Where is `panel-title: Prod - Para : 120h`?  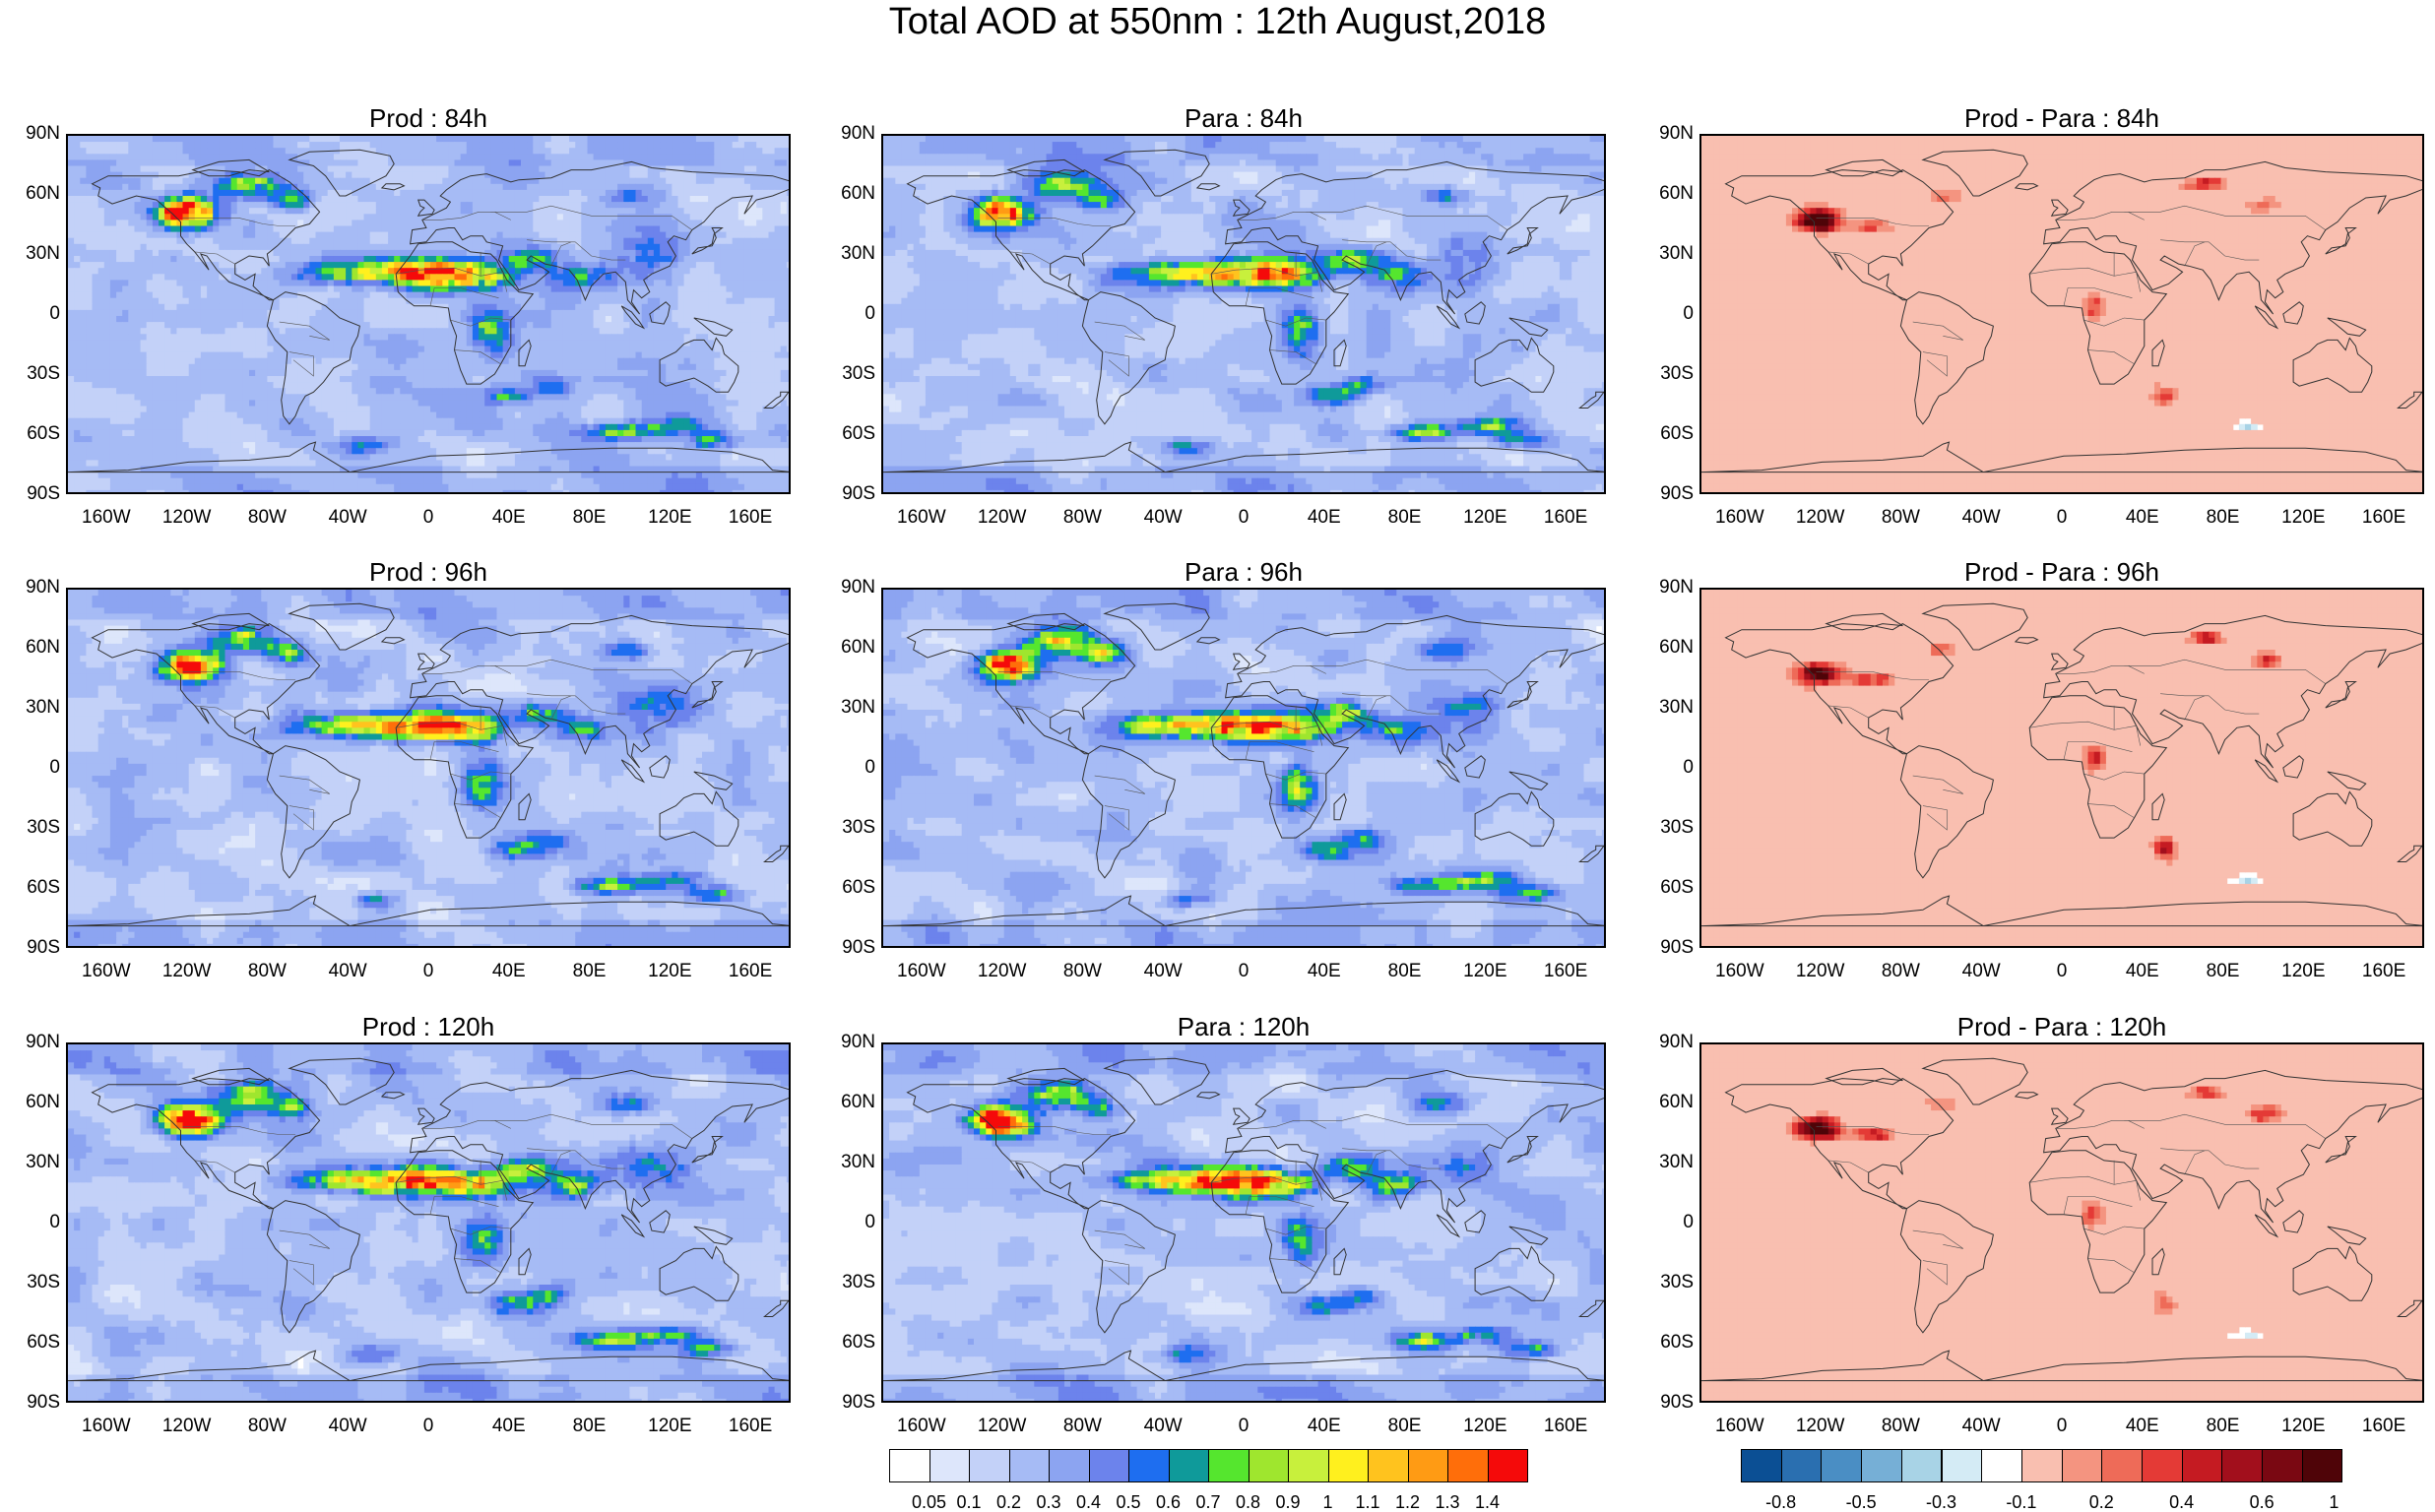
panel-title: Prod - Para : 120h is located at coordinates (2061, 1026).